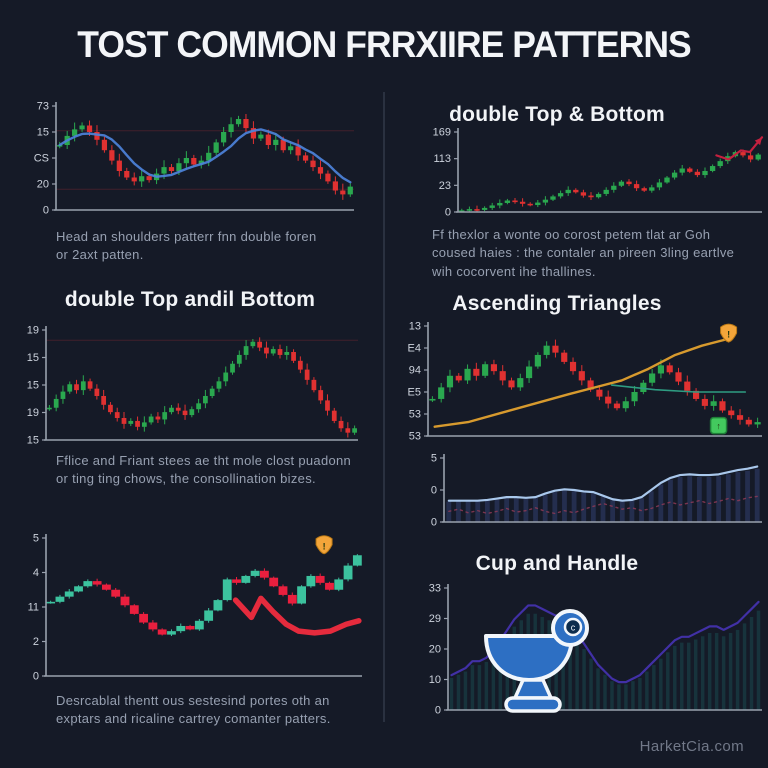  I want to click on svg-text: 10, so click(435, 680).